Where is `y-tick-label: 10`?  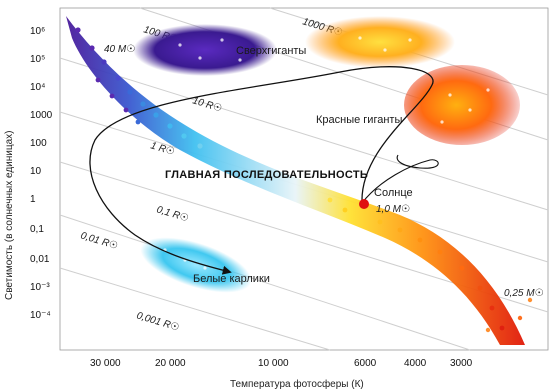 y-tick-label: 10 is located at coordinates (36, 171).